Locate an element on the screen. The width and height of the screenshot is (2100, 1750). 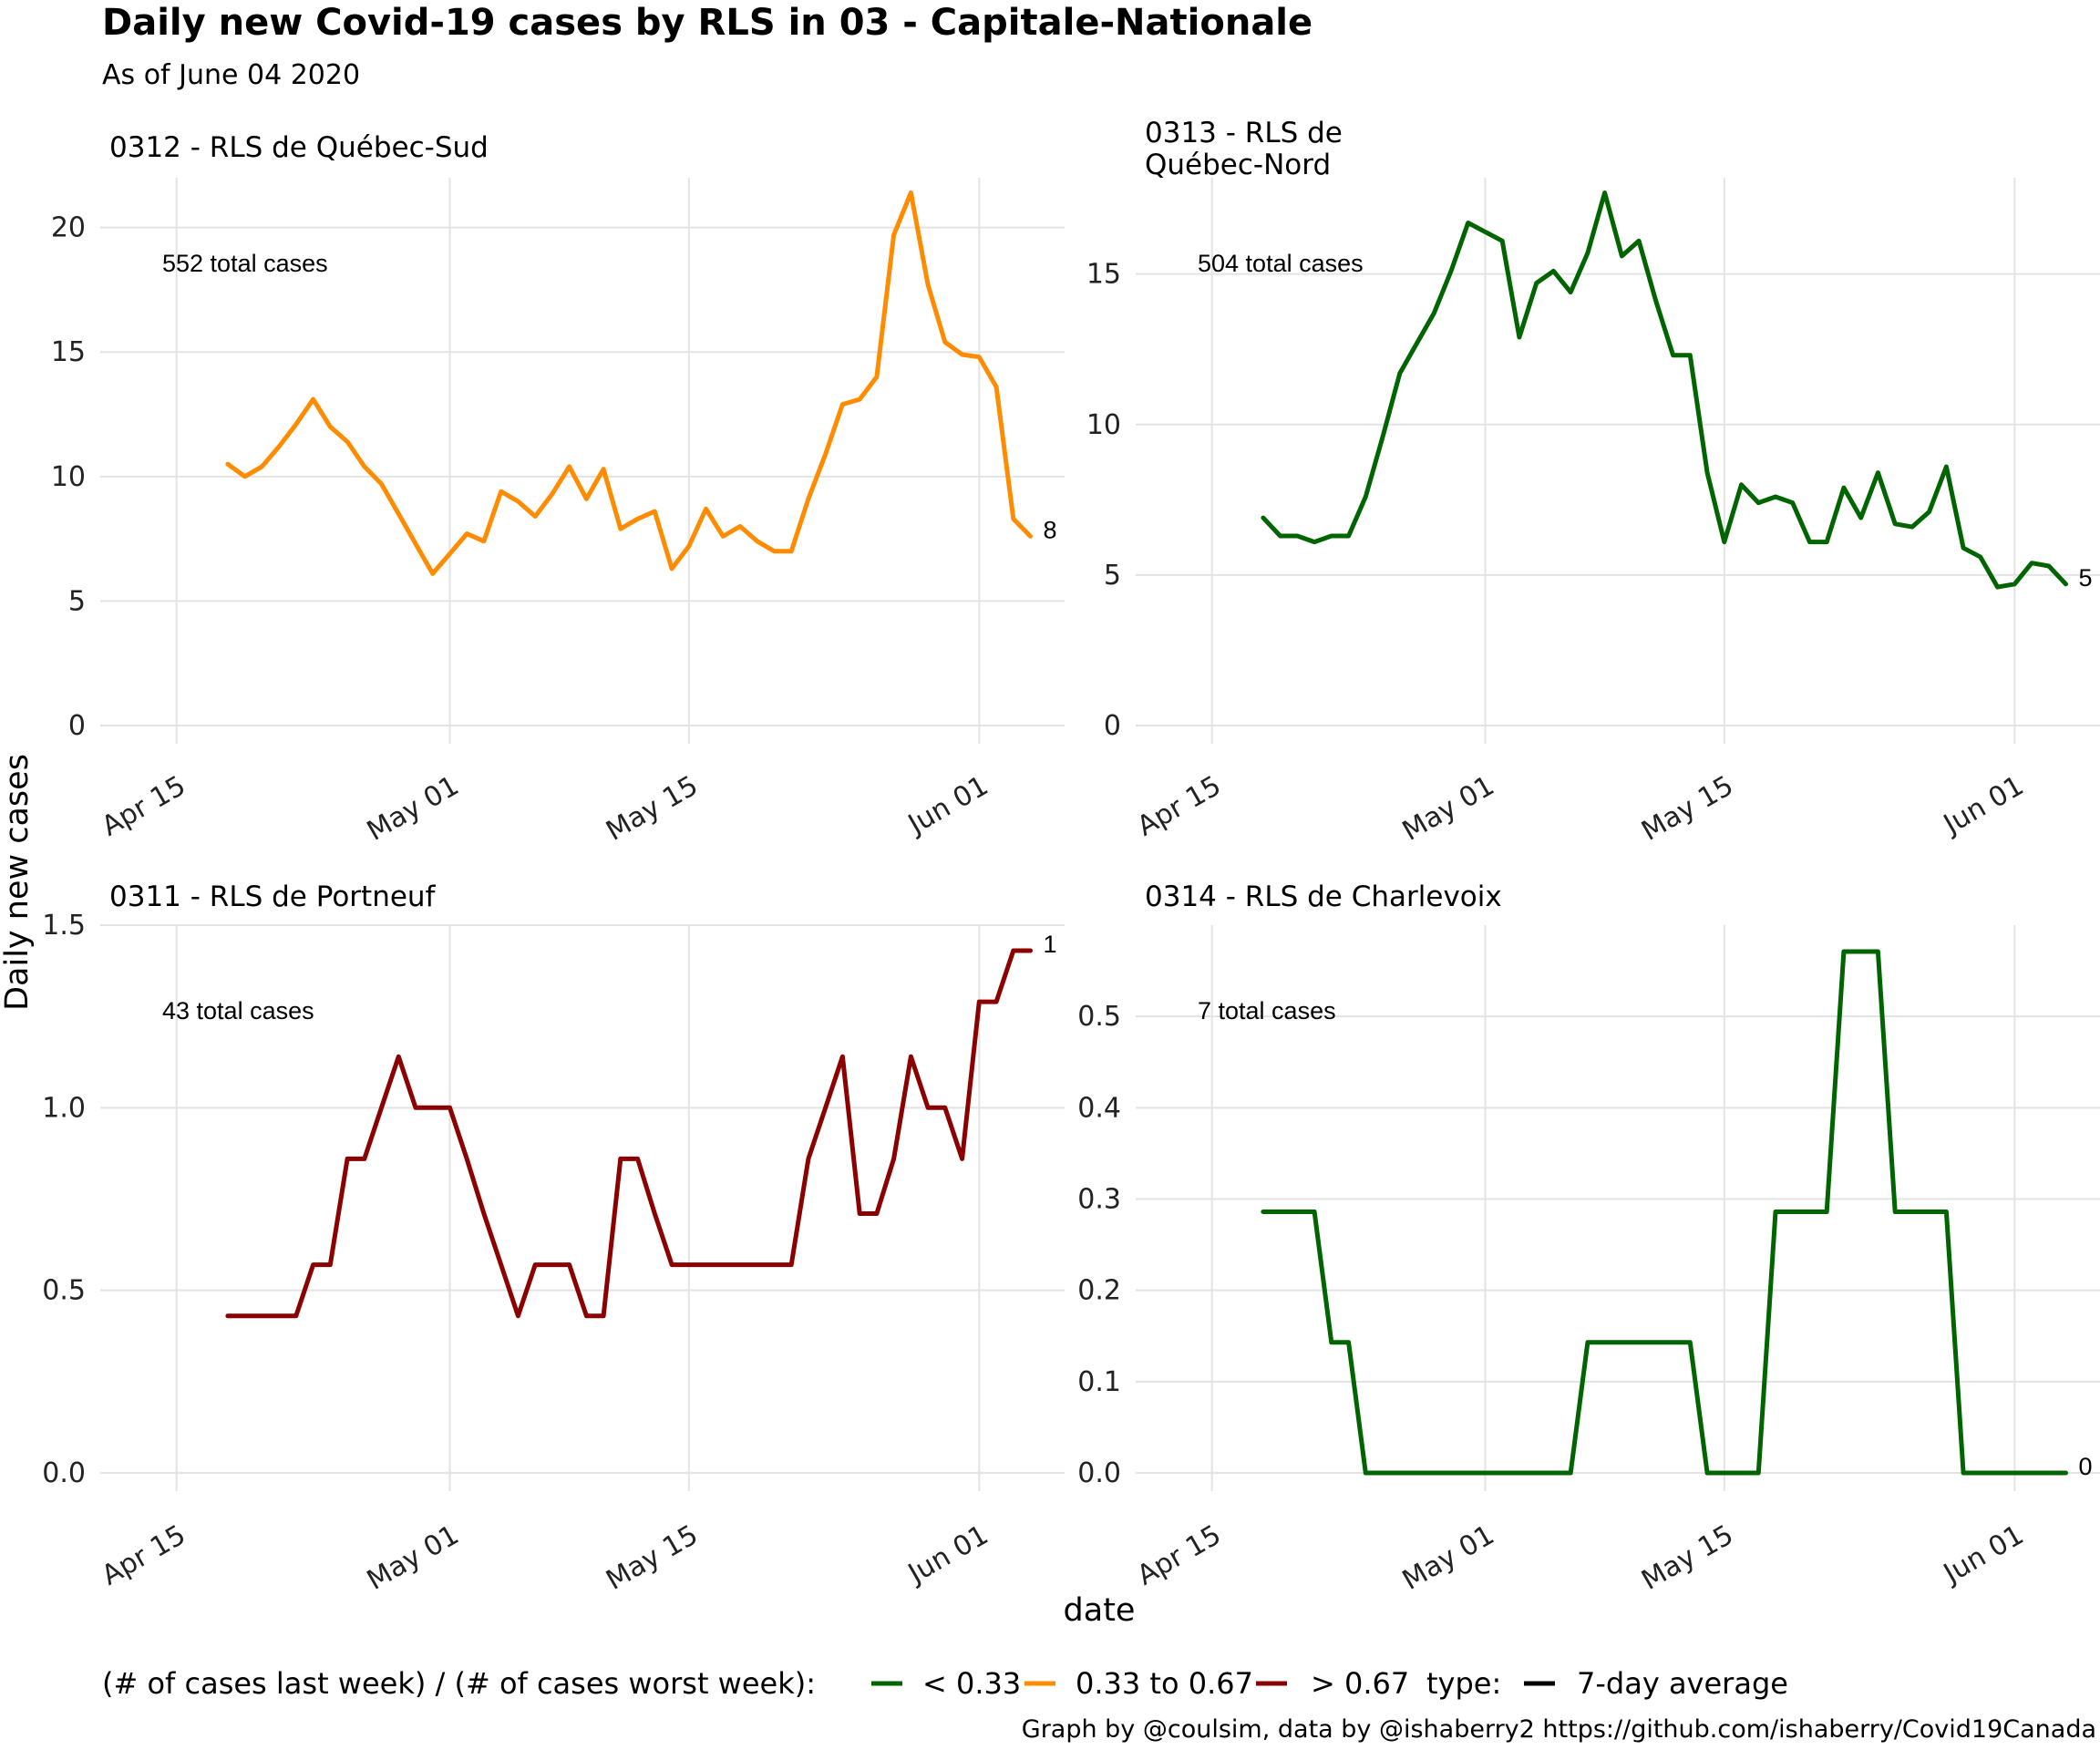
x-axis-label: date is located at coordinates (1100, 1611).